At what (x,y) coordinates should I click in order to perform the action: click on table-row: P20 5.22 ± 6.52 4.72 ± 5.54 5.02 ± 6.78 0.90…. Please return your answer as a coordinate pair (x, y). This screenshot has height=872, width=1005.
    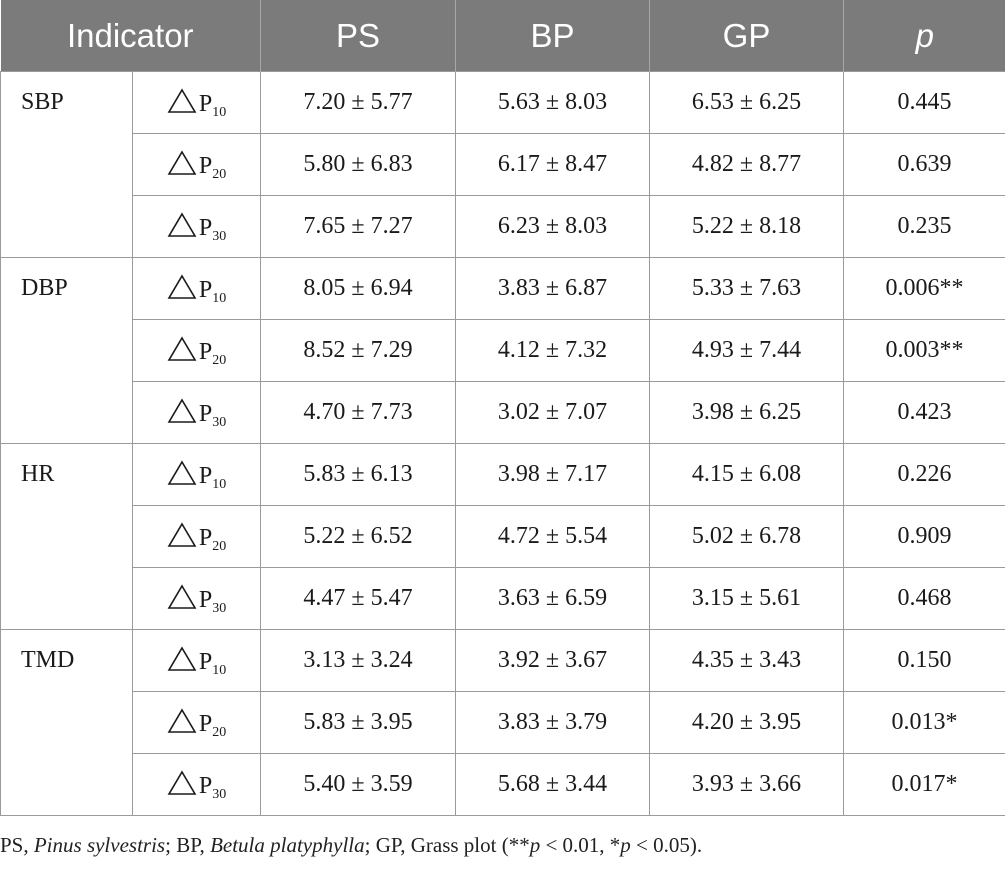
    Looking at the image, I should click on (503, 536).